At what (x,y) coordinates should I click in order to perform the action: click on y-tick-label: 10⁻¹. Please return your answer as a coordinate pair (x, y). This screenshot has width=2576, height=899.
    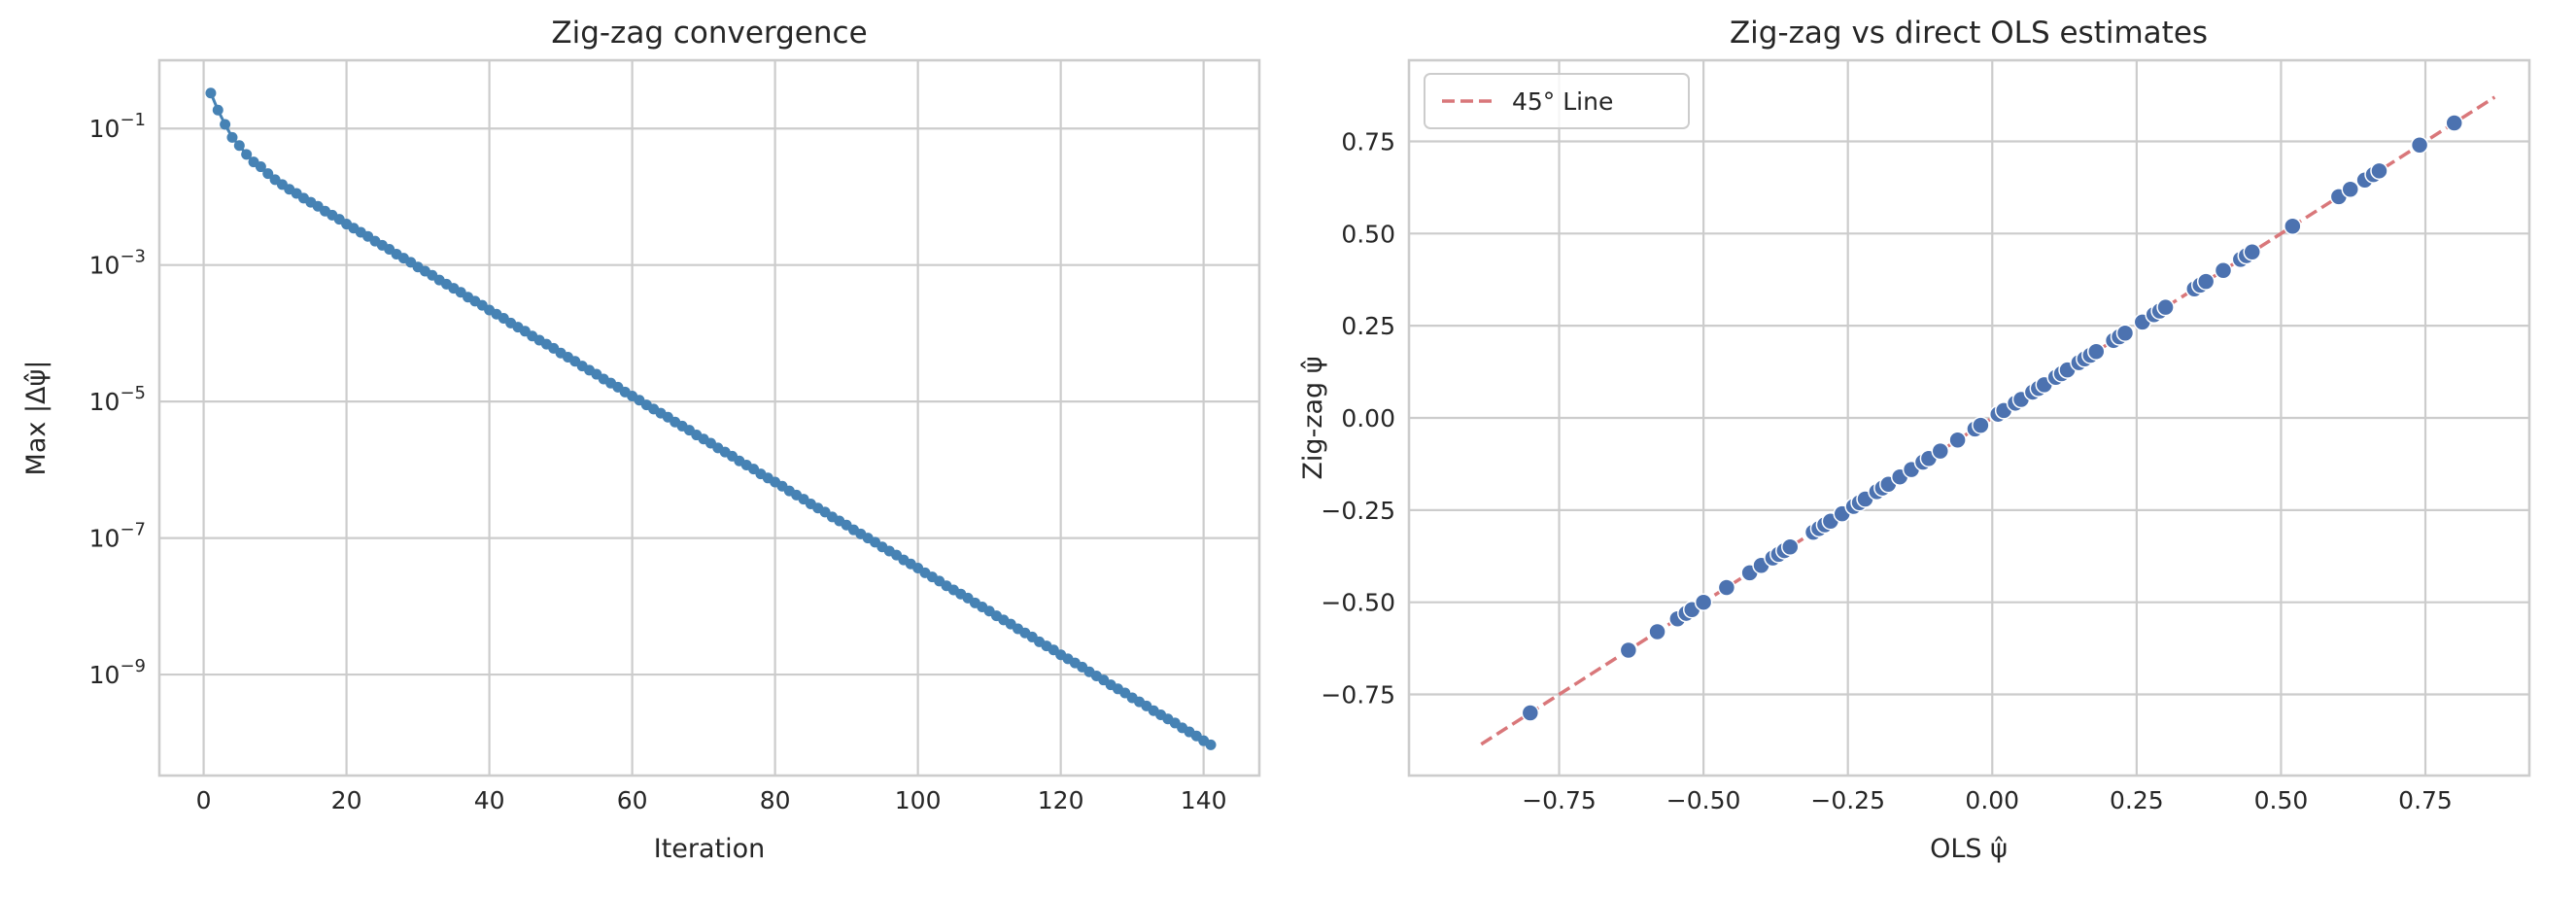
    Looking at the image, I should click on (118, 126).